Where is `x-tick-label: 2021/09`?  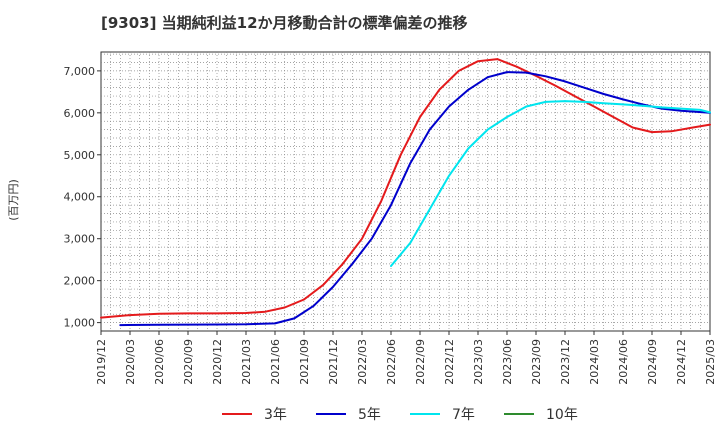 x-tick-label: 2021/09 is located at coordinates (304, 362).